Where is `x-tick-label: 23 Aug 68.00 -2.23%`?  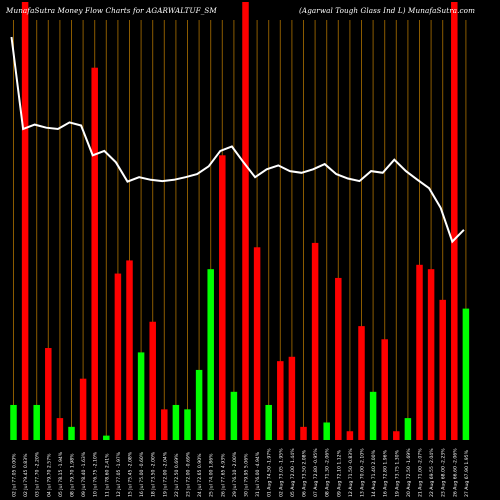
x-tick-label: 23 Aug 68.00 -2.23% is located at coordinates (444, 472).